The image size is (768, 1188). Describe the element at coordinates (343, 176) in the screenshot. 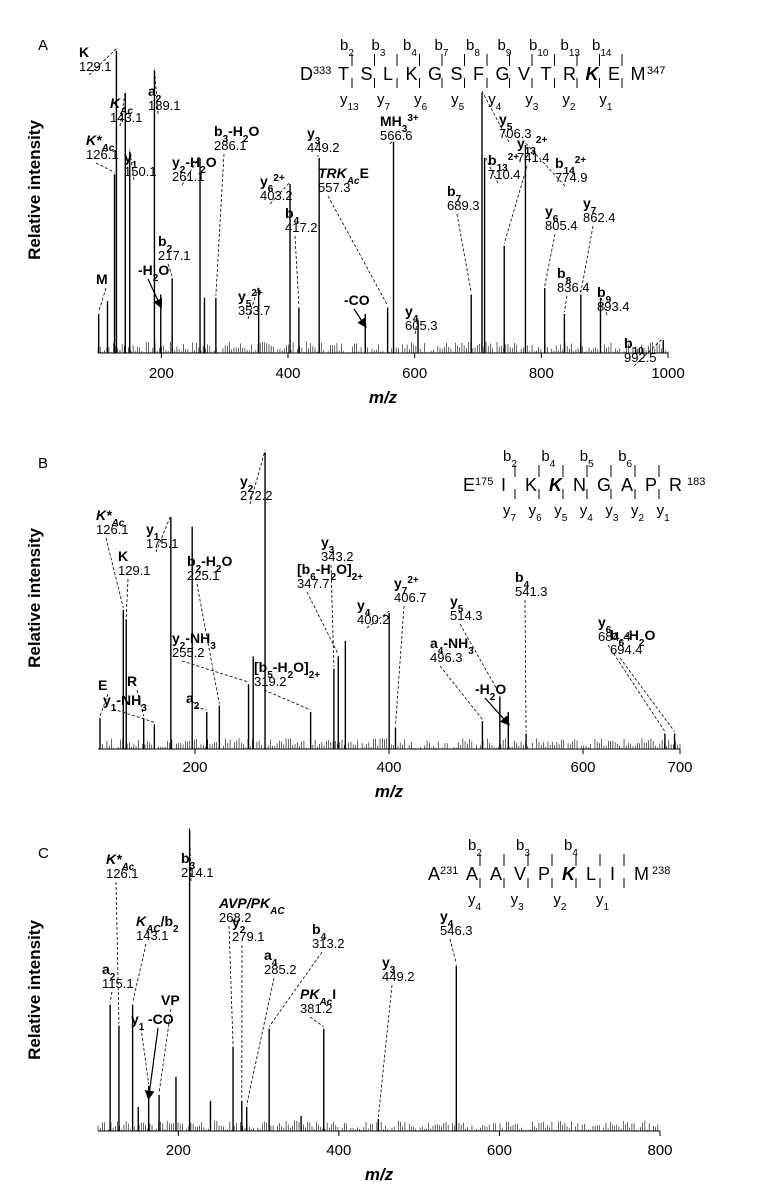

I see `peak-annotation-label: TRKAcE` at that location.